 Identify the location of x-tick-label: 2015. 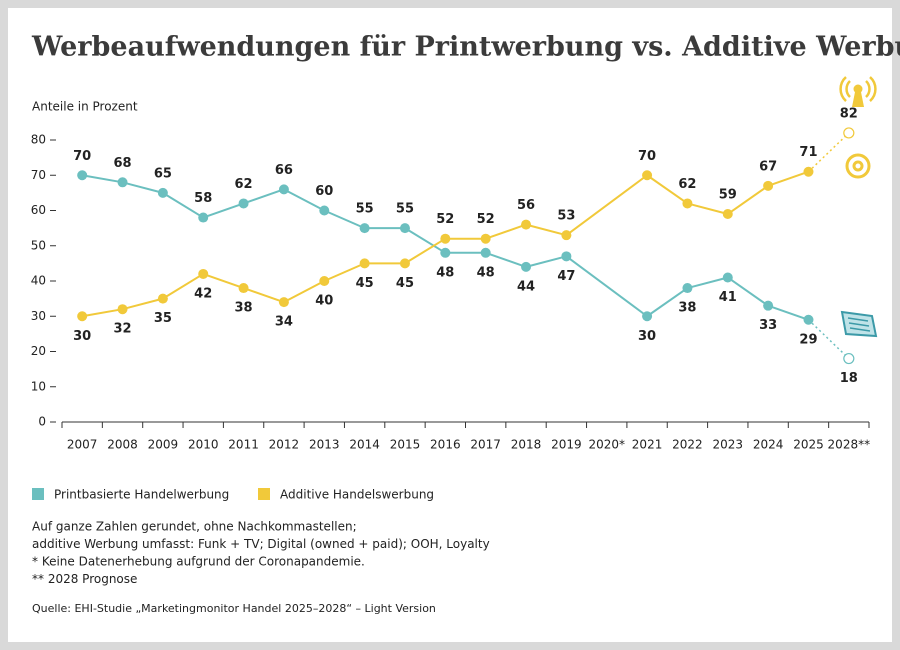
(405, 445).